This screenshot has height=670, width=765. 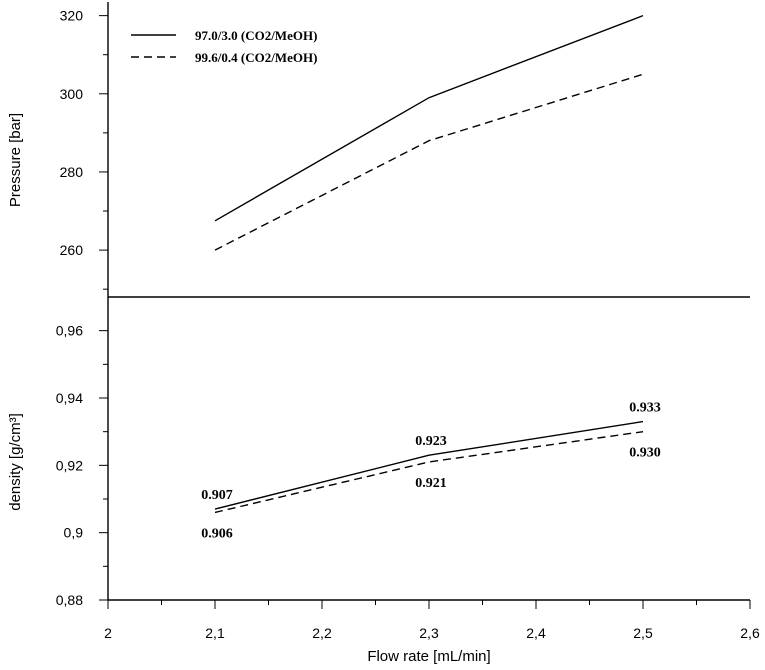 What do you see at coordinates (750, 633) in the screenshot?
I see `x-tick-label: 2,6` at bounding box center [750, 633].